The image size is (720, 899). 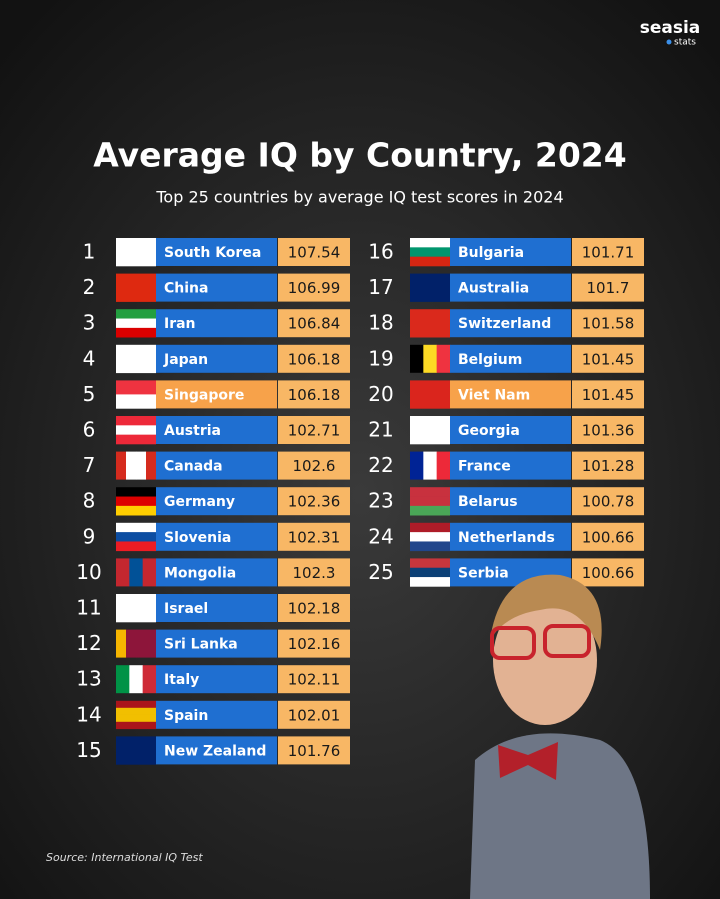 What do you see at coordinates (89, 252) in the screenshot?
I see `rank: 1` at bounding box center [89, 252].